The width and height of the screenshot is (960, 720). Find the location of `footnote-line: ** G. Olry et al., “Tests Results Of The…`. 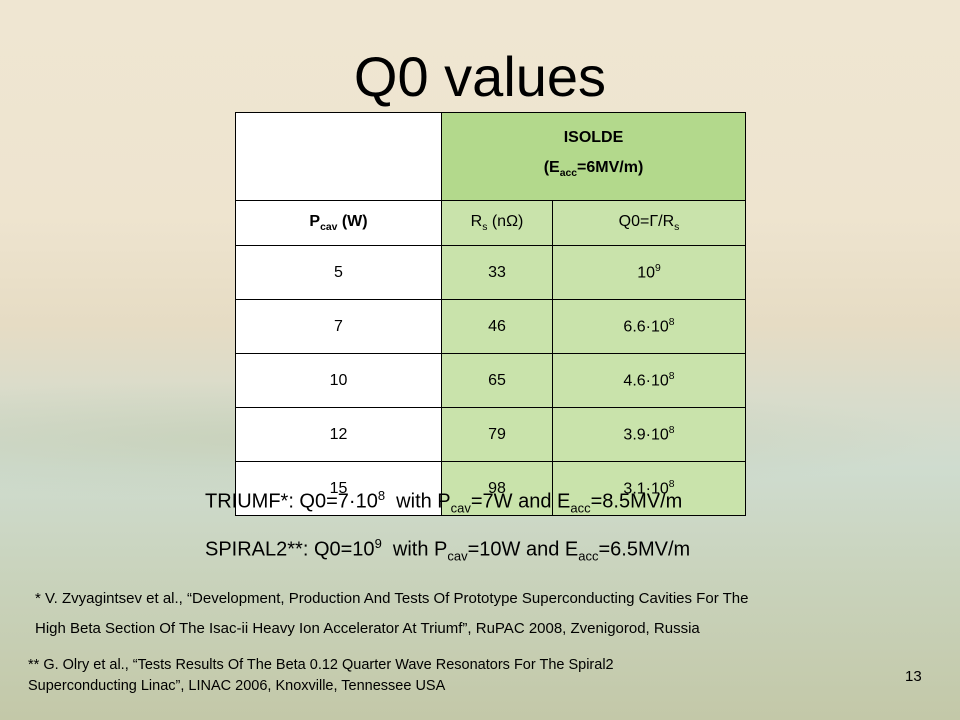

footnote-line: ** G. Olry et al., “Tests Results Of The… is located at coordinates (321, 665).